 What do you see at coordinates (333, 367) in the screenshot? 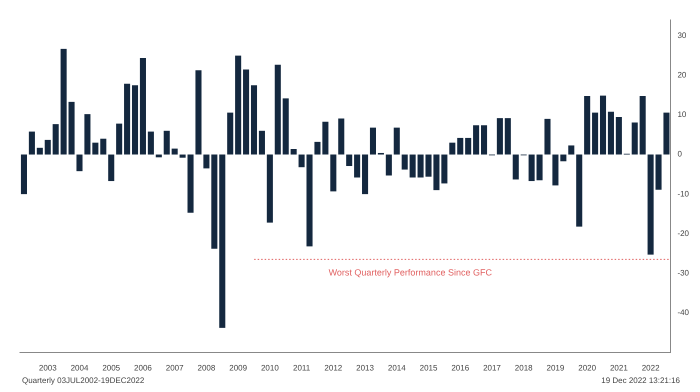
I see `x-tick-label: 2012` at bounding box center [333, 367].